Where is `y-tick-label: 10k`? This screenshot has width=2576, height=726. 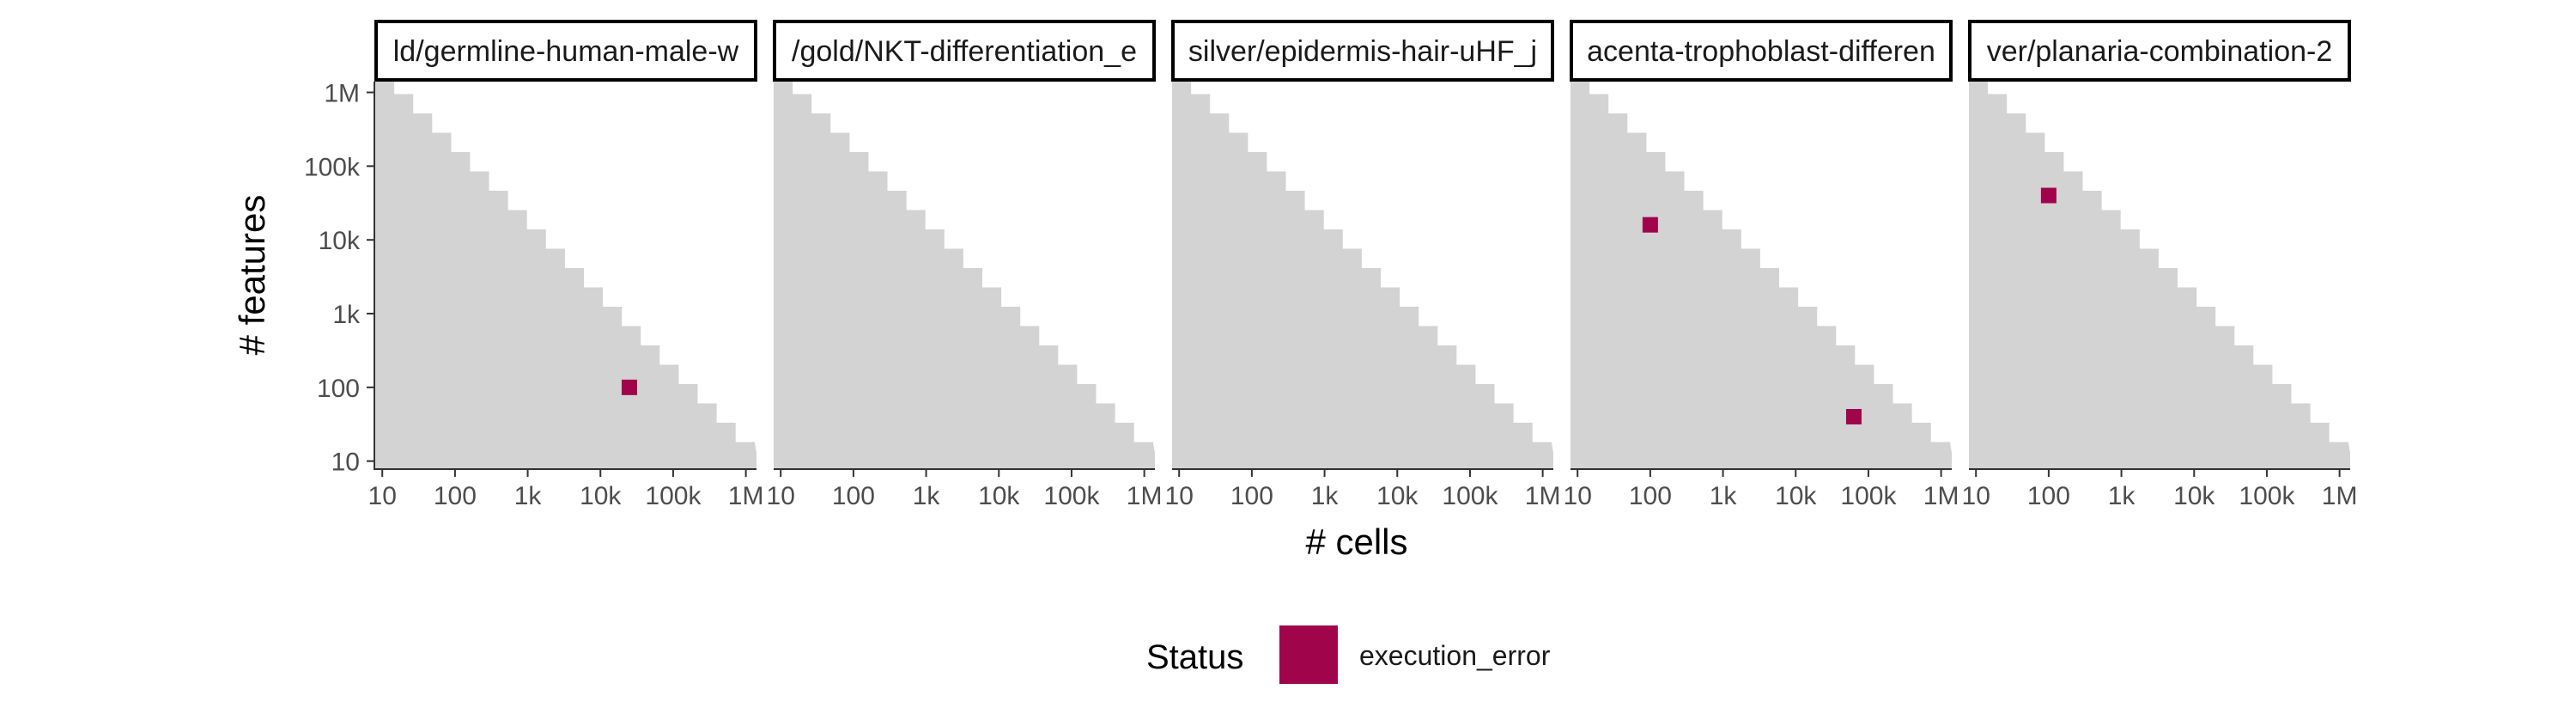 y-tick-label: 10k is located at coordinates (340, 241).